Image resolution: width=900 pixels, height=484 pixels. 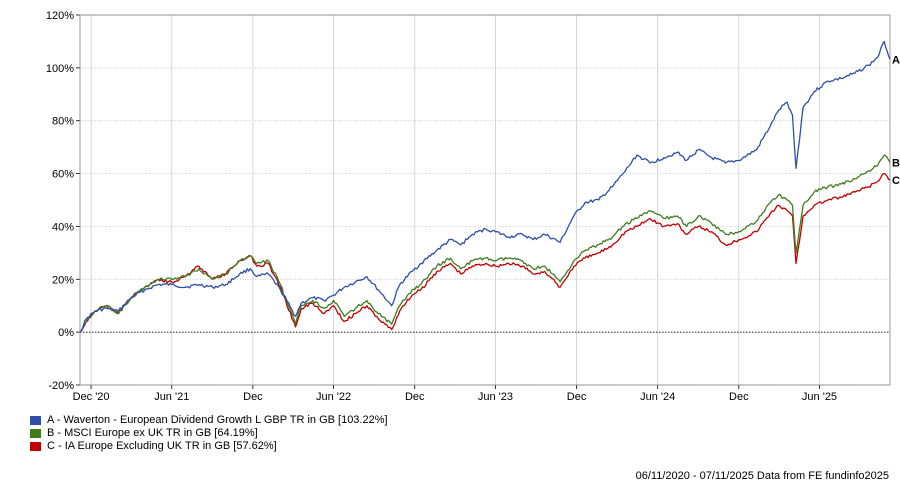 What do you see at coordinates (63, 280) in the screenshot?
I see `y-tick-label: 20%` at bounding box center [63, 280].